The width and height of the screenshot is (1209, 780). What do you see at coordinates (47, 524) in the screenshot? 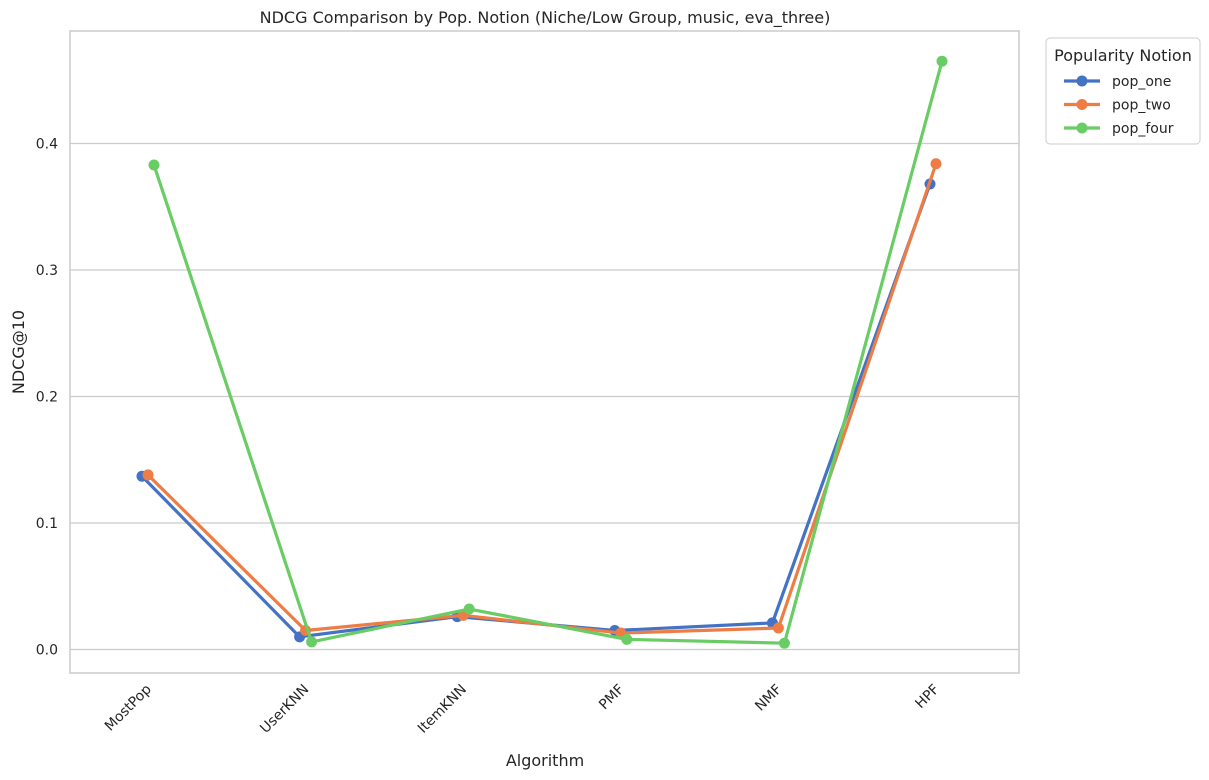
I see `y-tick-label: 0.1` at bounding box center [47, 524].